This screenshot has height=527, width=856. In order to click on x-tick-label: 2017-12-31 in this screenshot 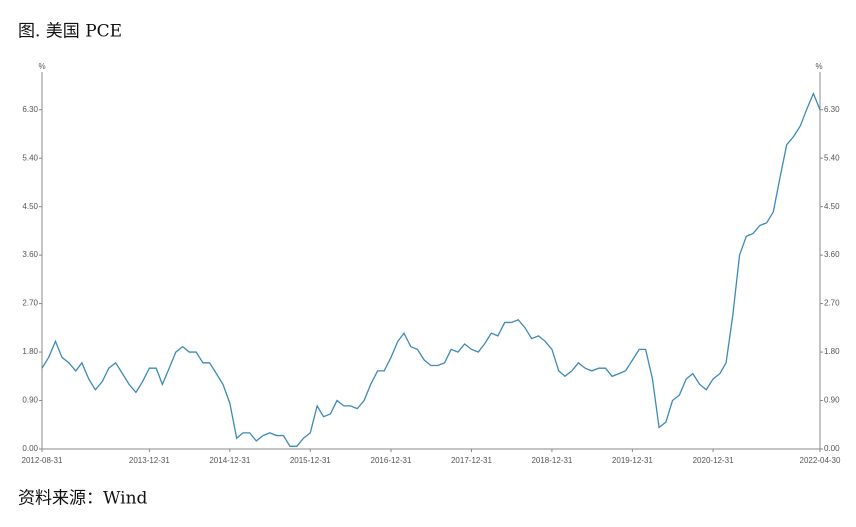, I will do `click(471, 460)`.